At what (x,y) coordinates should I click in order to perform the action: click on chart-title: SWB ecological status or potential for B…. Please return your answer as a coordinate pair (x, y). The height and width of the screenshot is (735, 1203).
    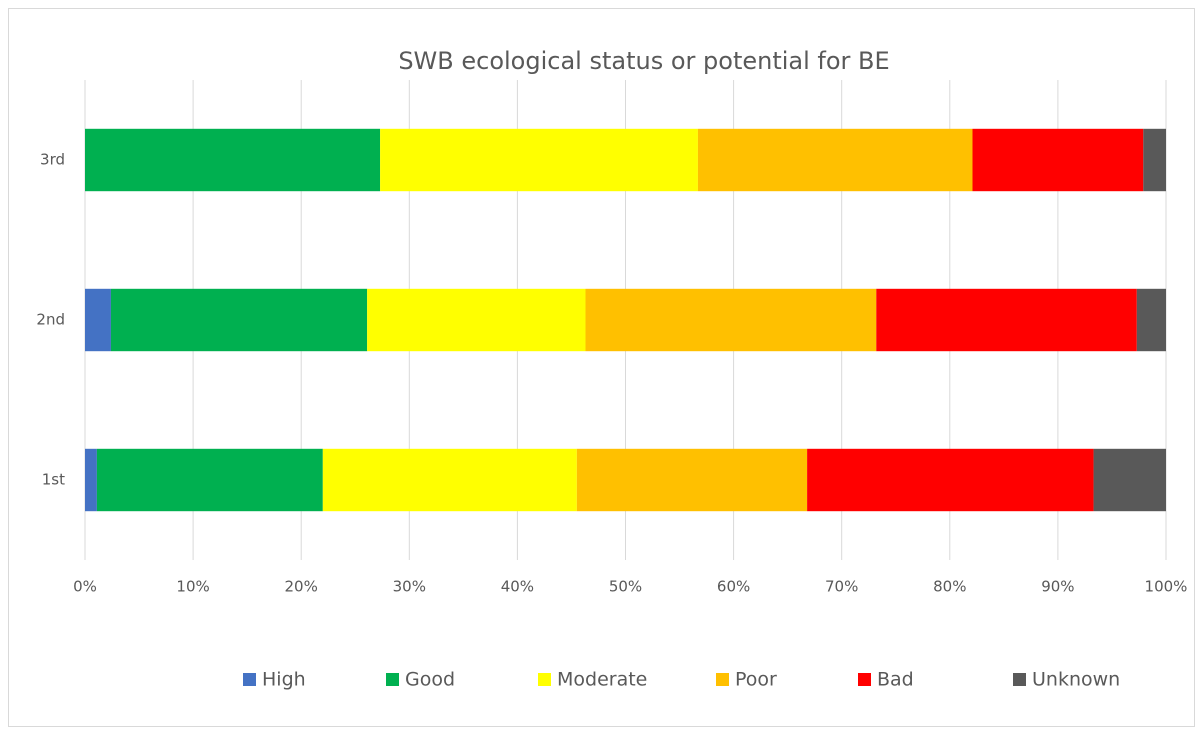
    Looking at the image, I should click on (643, 61).